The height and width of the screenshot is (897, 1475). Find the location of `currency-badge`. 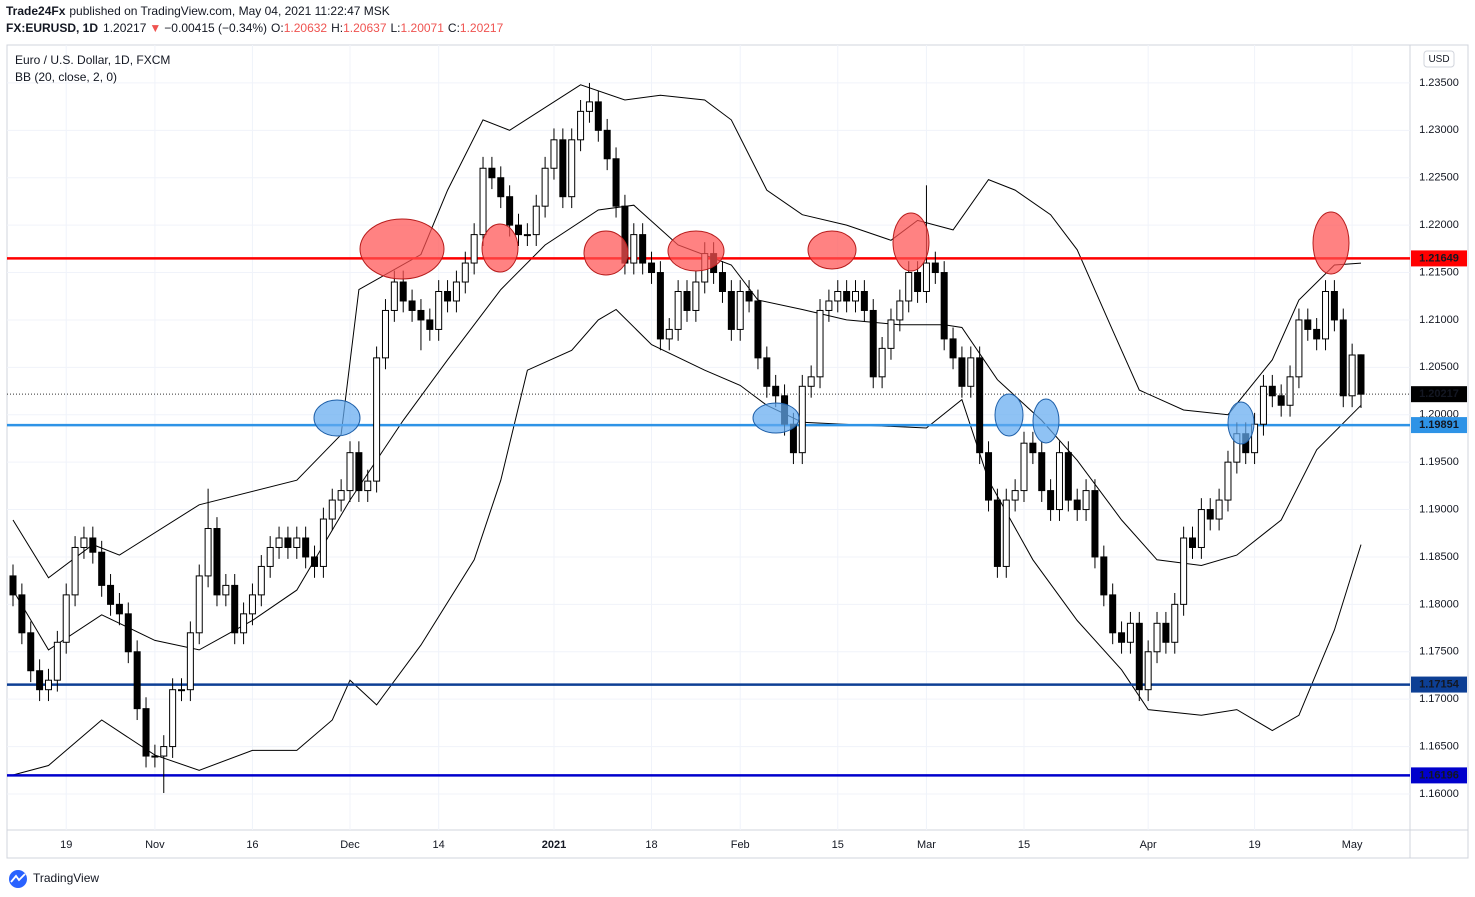

currency-badge is located at coordinates (1439, 59).